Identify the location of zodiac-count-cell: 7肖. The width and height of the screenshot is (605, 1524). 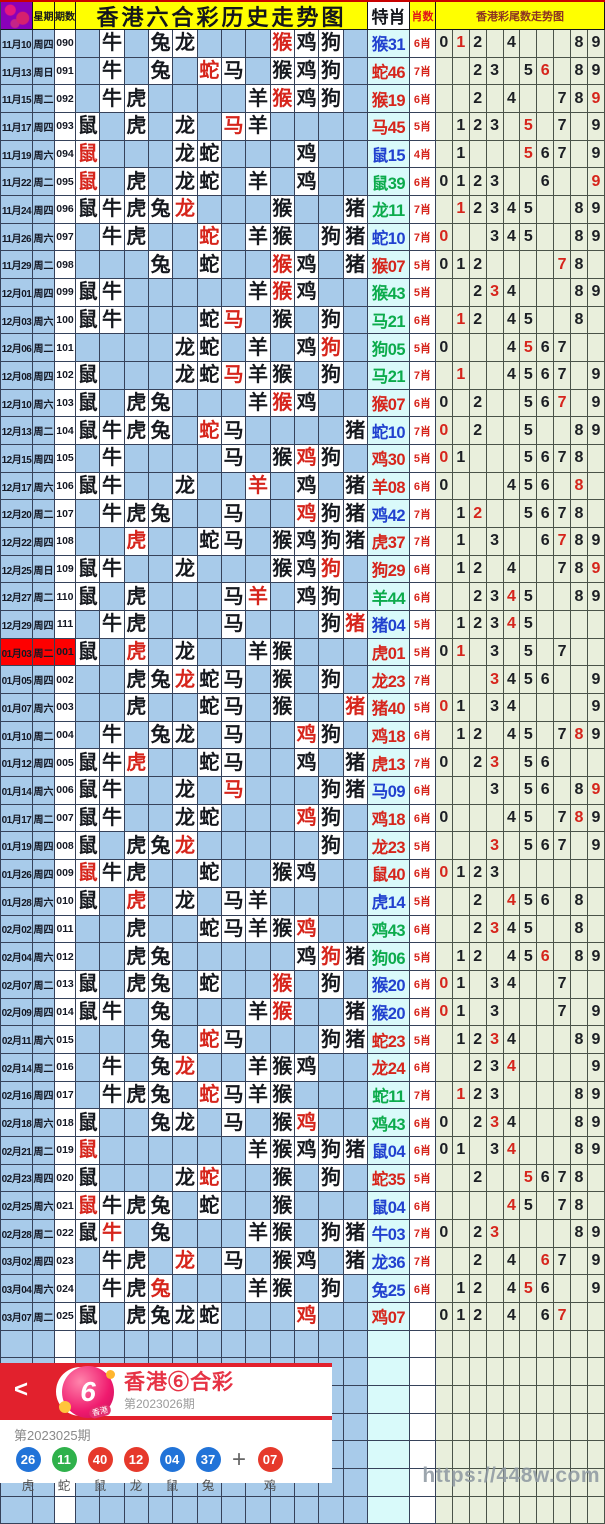
(422, 763).